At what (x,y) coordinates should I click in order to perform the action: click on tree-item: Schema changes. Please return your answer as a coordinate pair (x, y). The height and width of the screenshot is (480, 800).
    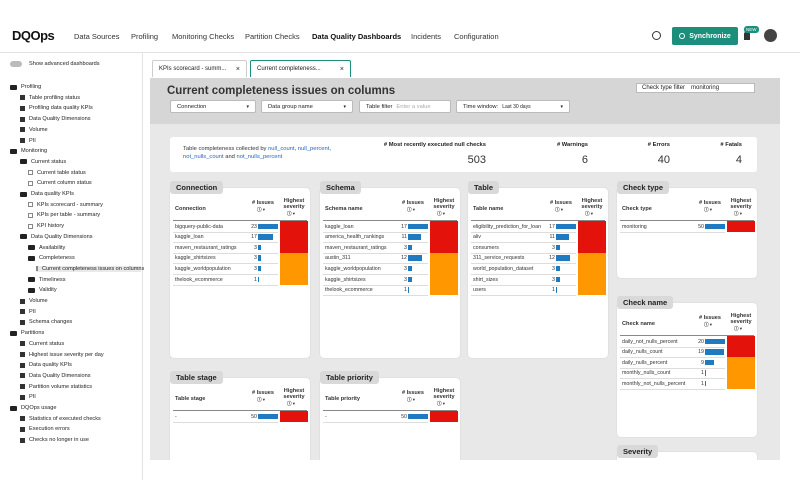
    Looking at the image, I should click on (46, 322).